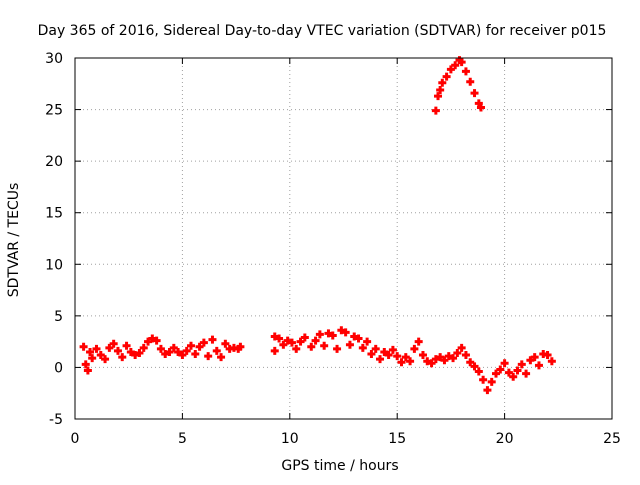 The height and width of the screenshot is (485, 640). Describe the element at coordinates (339, 466) in the screenshot. I see `x-axis-label: GPS time / hours` at that location.